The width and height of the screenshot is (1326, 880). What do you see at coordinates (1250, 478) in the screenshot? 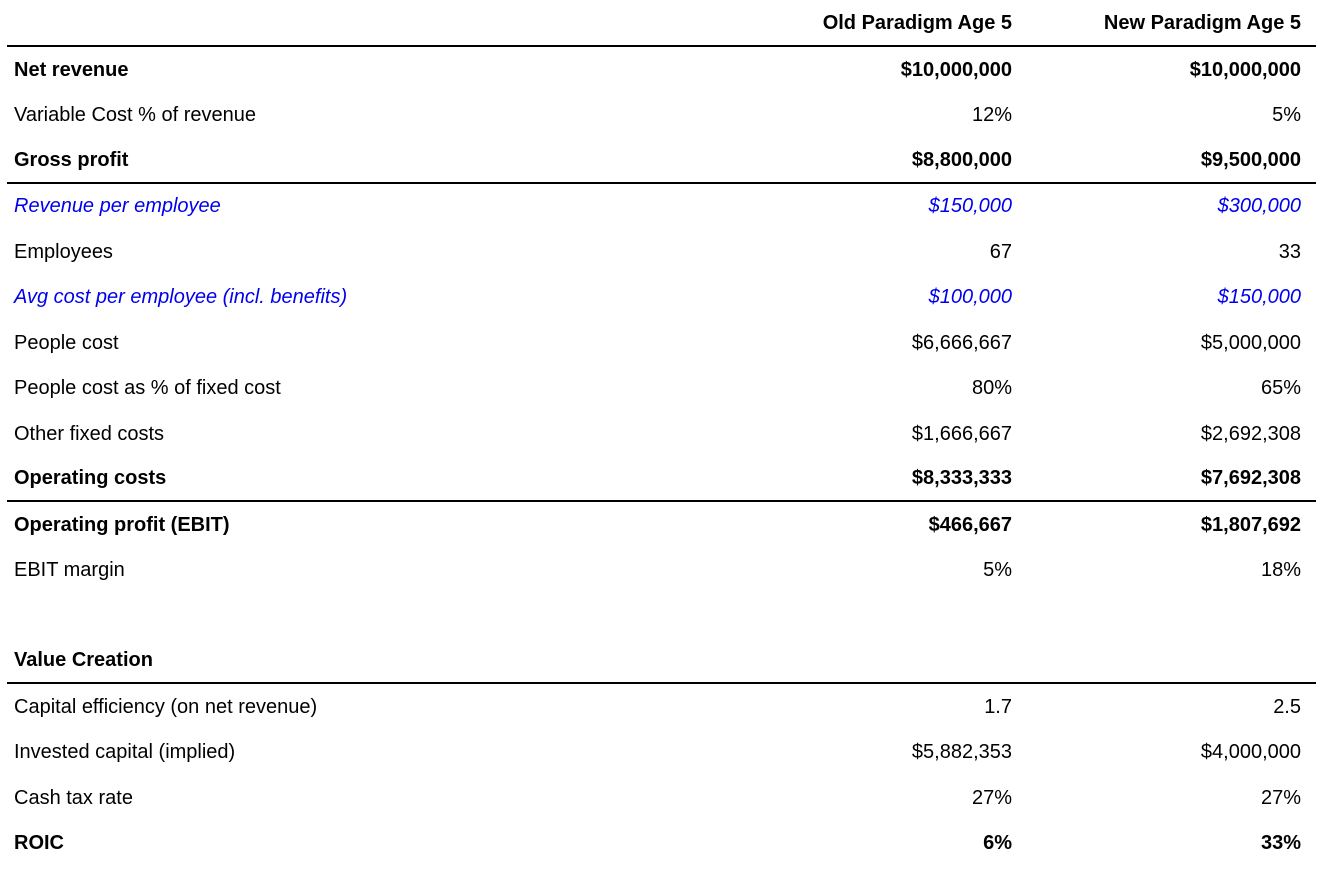
I see `value-new-paradigm: $7,692,308` at bounding box center [1250, 478].